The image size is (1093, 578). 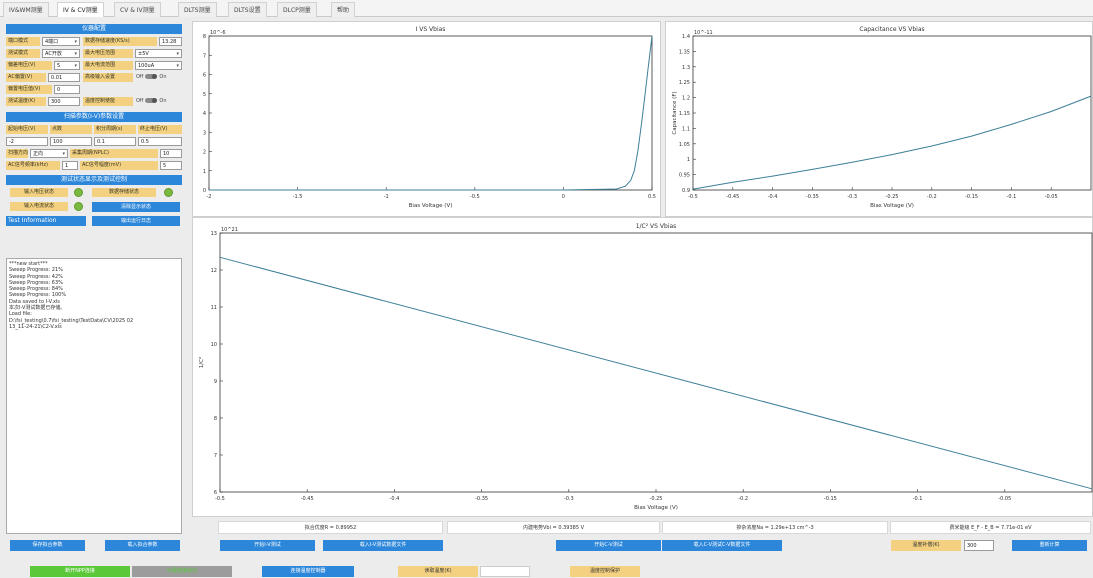 What do you see at coordinates (652, 197) in the screenshot?
I see `x-tick-label: 0.5` at bounding box center [652, 197].